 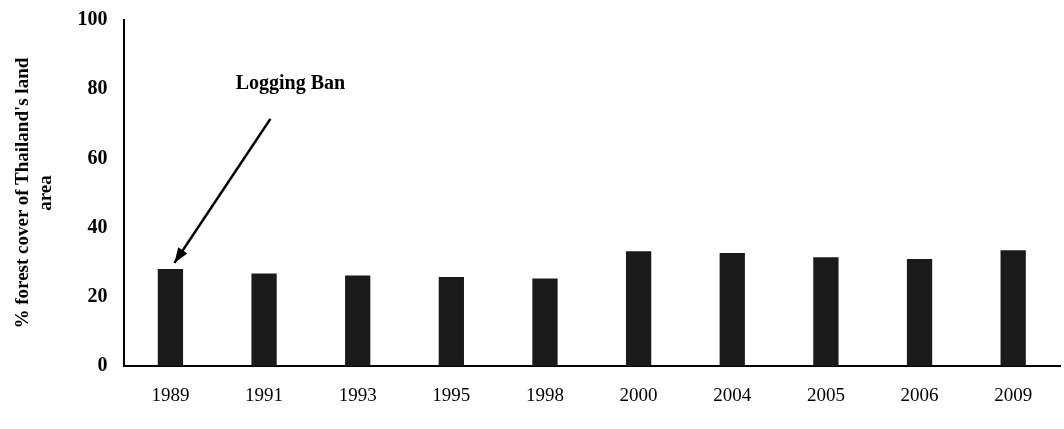 What do you see at coordinates (102, 364) in the screenshot?
I see `y-tick-label: 0` at bounding box center [102, 364].